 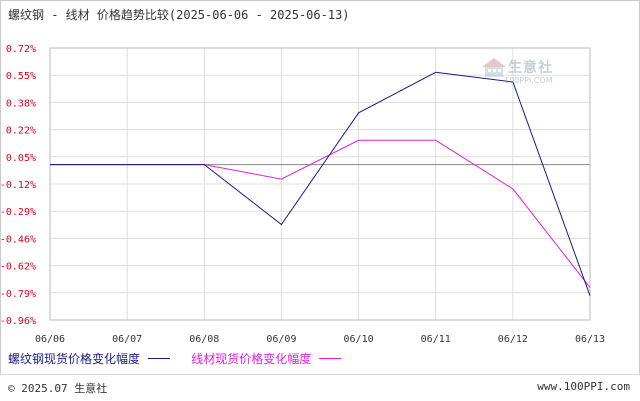 I want to click on legend-item-series1: 螺纹钢现货价格变化幅度, so click(x=92, y=358).